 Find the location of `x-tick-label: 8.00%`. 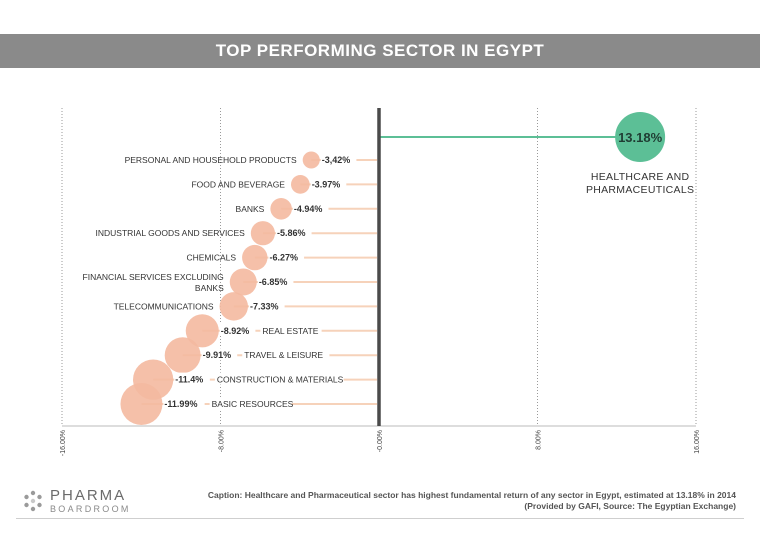

x-tick-label: 8.00% is located at coordinates (539, 440).